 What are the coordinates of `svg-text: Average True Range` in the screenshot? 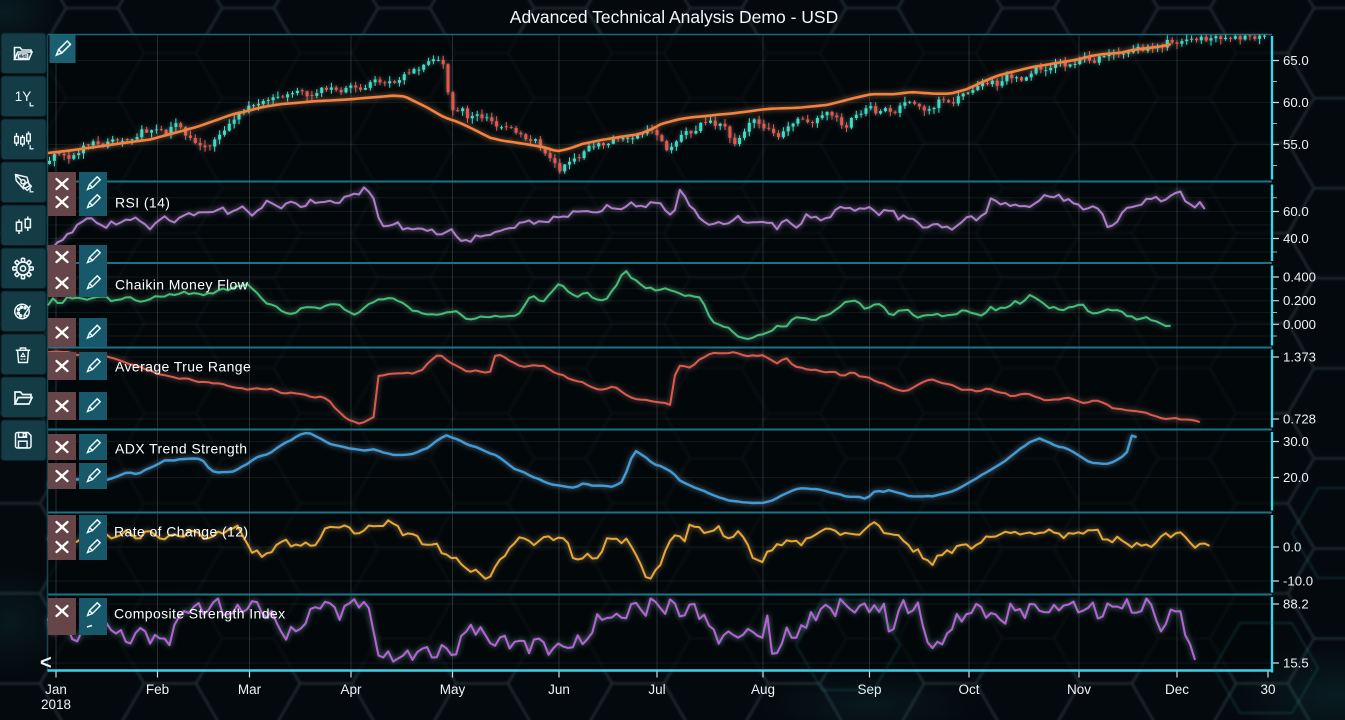 It's located at (183, 367).